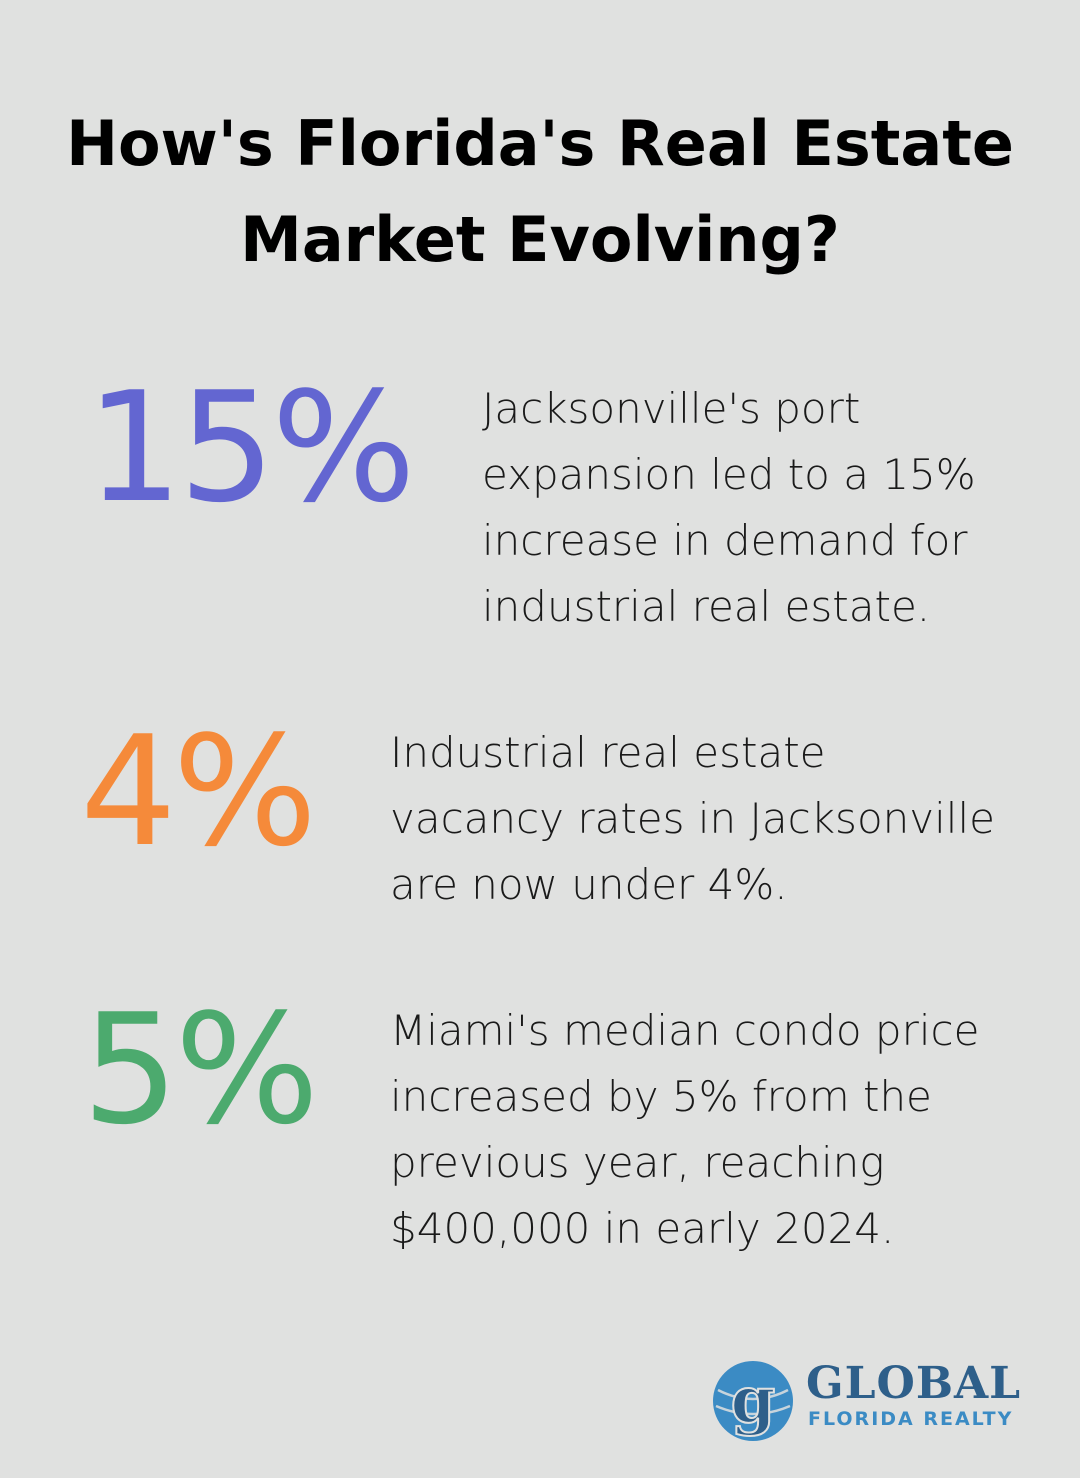 This screenshot has width=1080, height=1478. I want to click on stat-line: $400,000 in early 2024., so click(642, 1228).